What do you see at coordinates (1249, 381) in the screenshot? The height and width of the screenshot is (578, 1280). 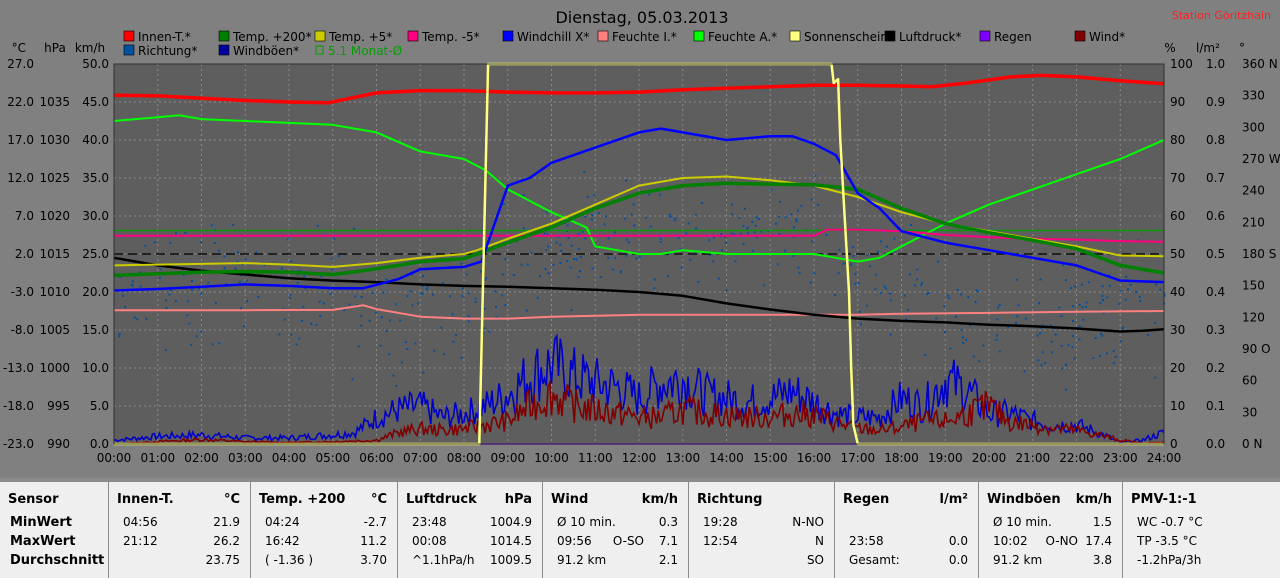 I see `tick-deg: 60` at bounding box center [1249, 381].